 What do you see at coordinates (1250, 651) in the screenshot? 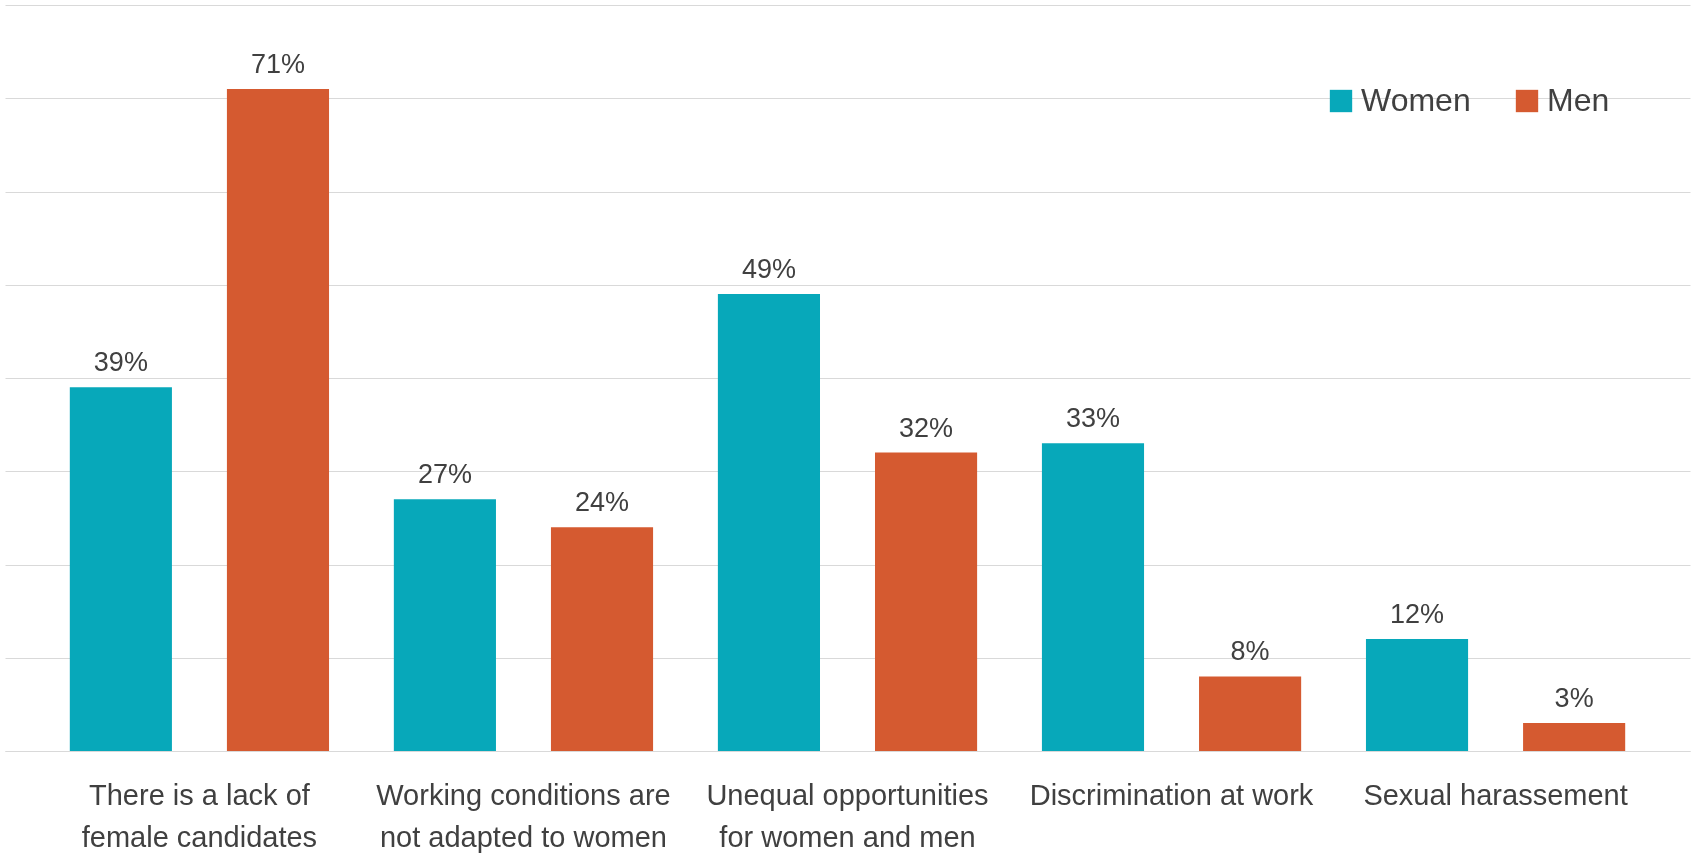
I see `data-label: 8%` at bounding box center [1250, 651].